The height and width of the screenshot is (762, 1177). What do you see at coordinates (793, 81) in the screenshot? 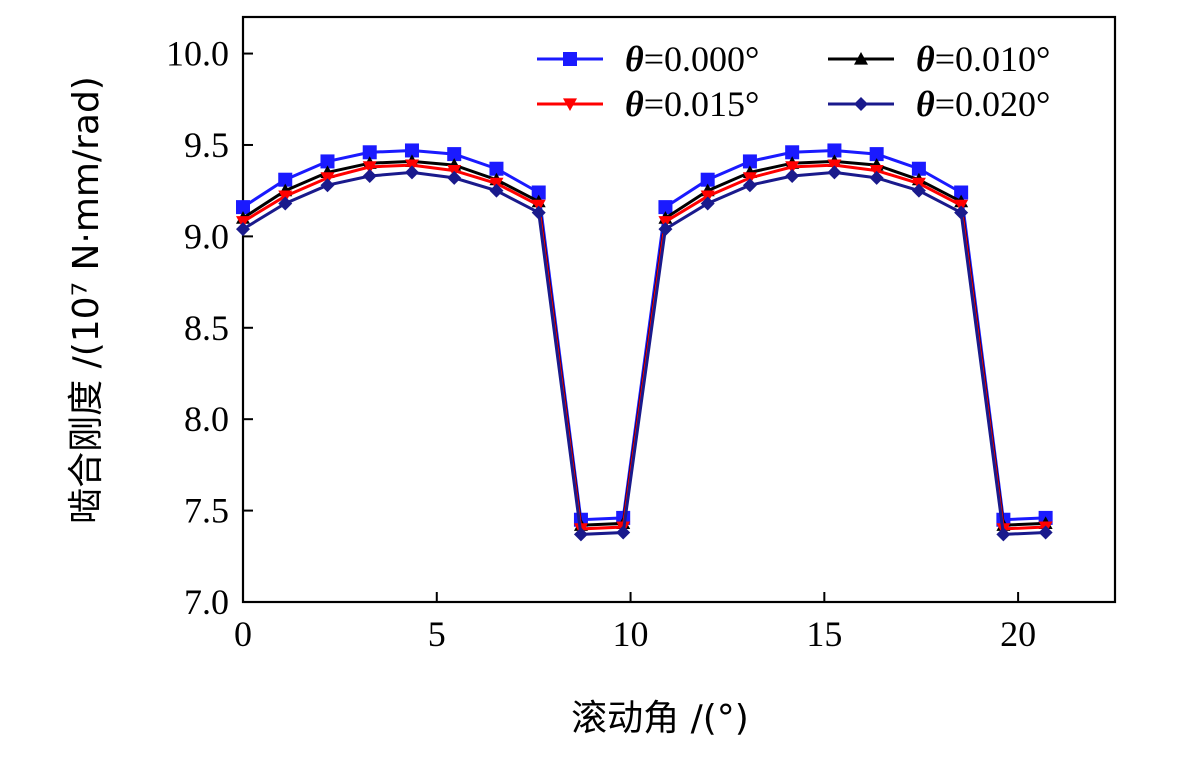
I see `legend: θ=0.000° θ=0.010°θ=0.015° θ=0.020°` at bounding box center [793, 81].